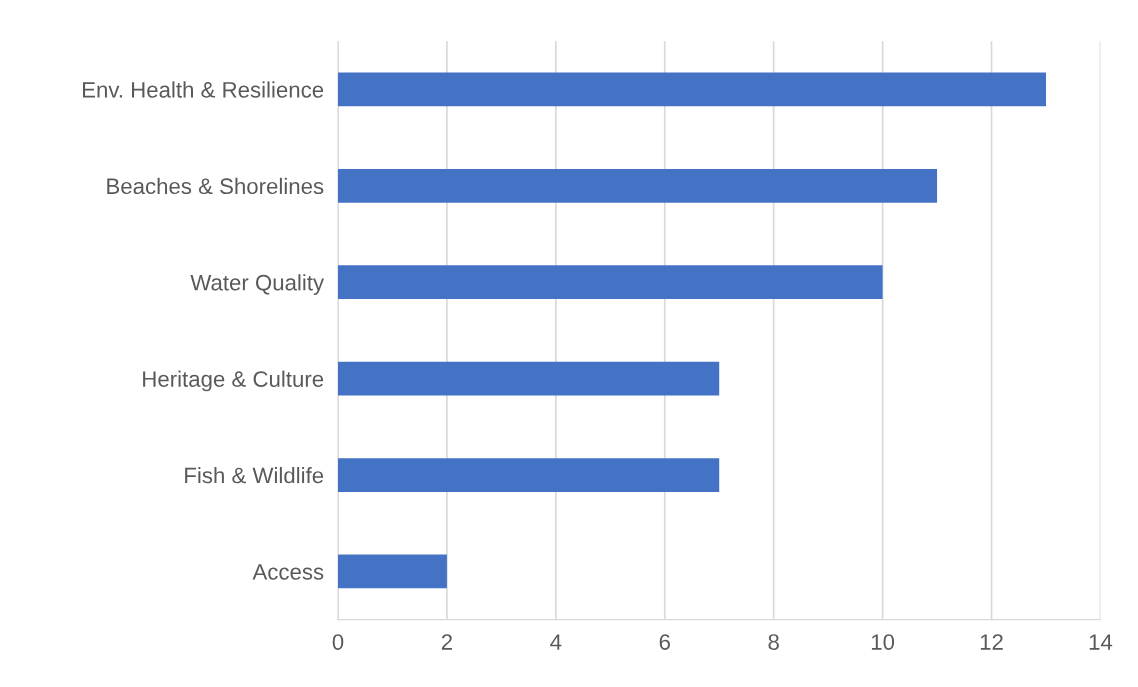 The width and height of the screenshot is (1138, 687). I want to click on x-tick-label: 0, so click(338, 642).